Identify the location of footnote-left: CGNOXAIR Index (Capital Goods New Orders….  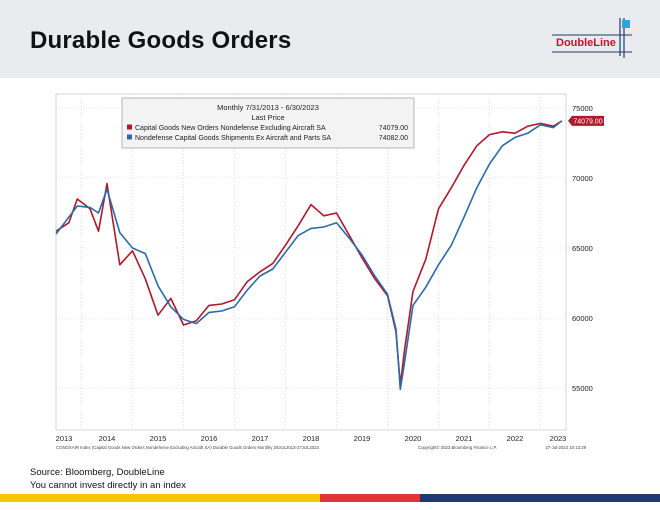
(188, 447).